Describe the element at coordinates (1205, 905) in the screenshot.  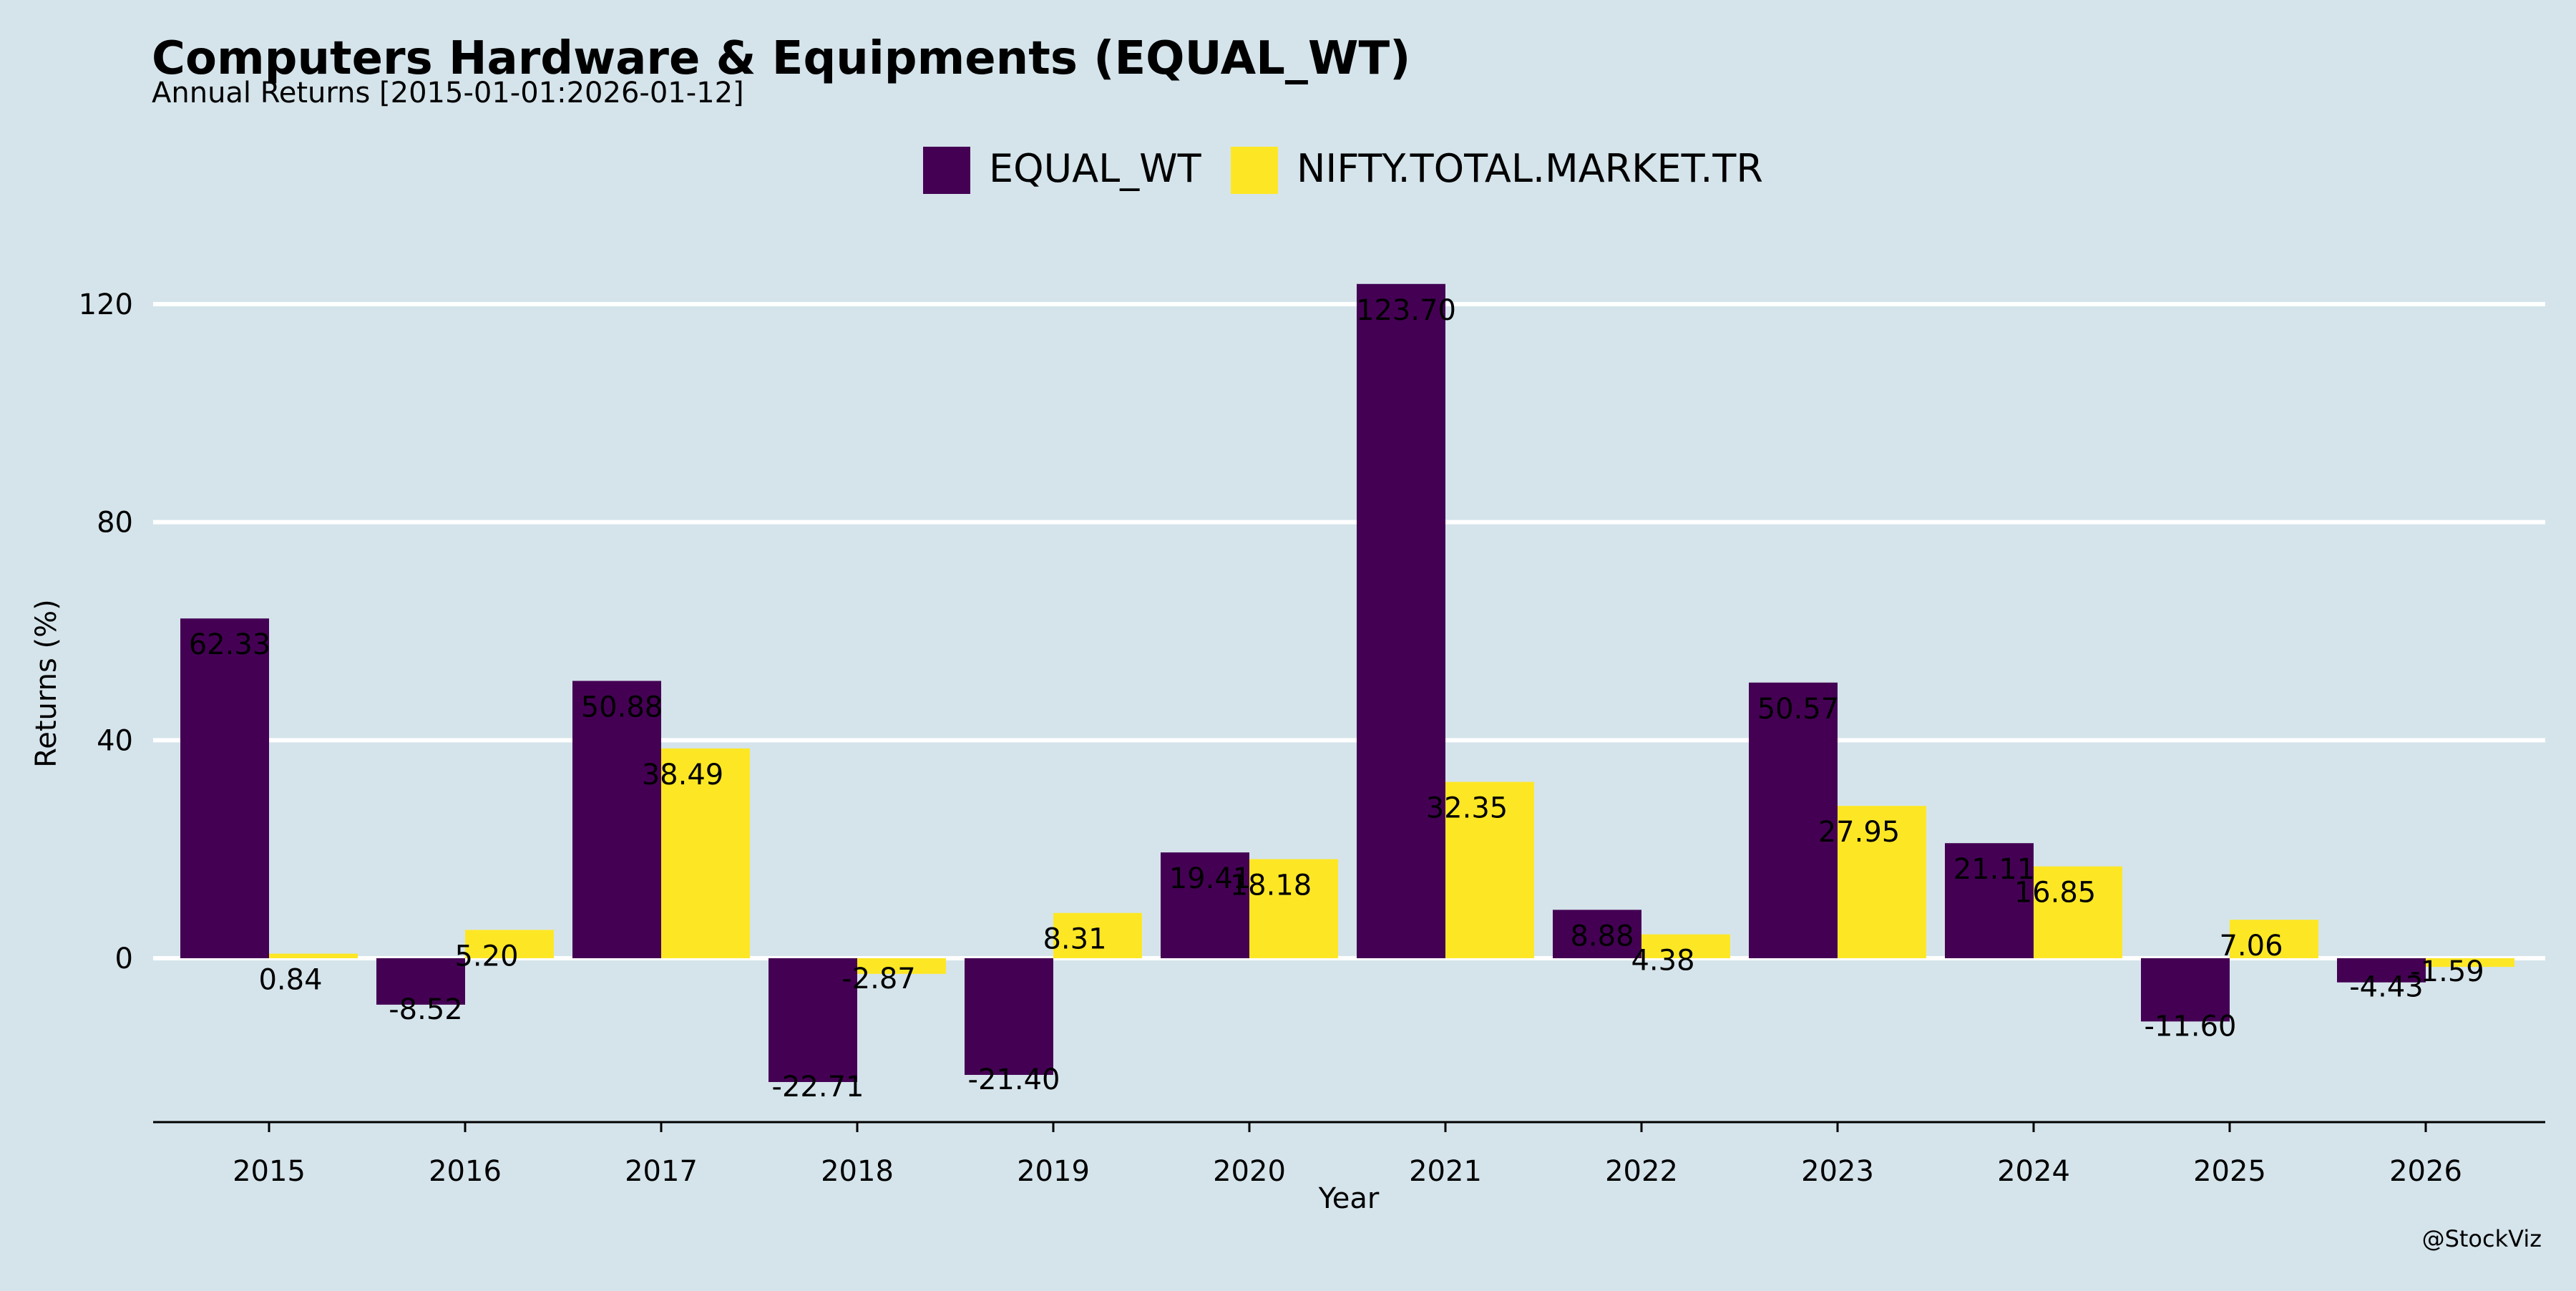
I see `bar-equal-wt-2020` at that location.